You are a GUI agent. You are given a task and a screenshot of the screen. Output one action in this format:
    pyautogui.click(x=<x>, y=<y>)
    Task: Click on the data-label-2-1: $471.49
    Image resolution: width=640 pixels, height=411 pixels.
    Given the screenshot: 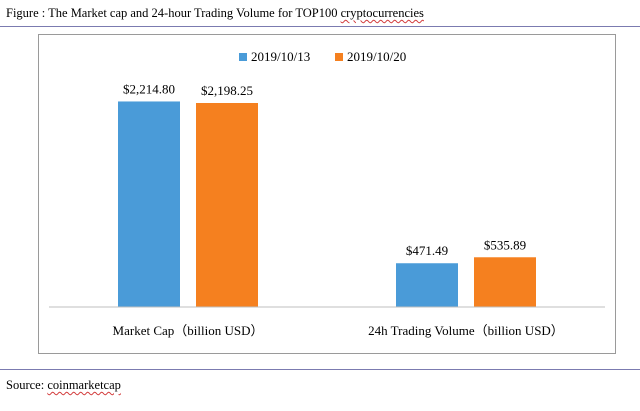 What is the action you would take?
    pyautogui.click(x=427, y=250)
    